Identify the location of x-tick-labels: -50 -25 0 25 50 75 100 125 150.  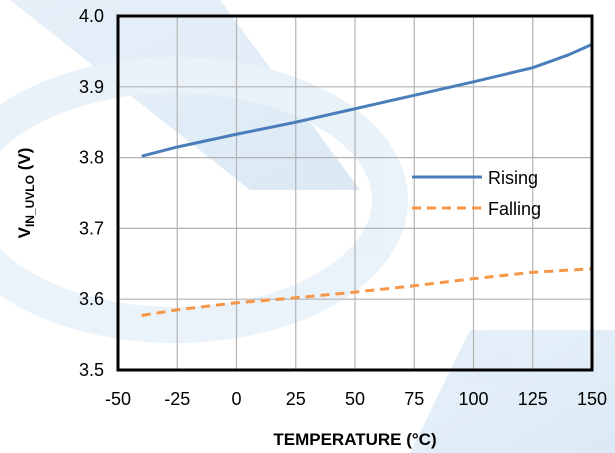
(356, 399).